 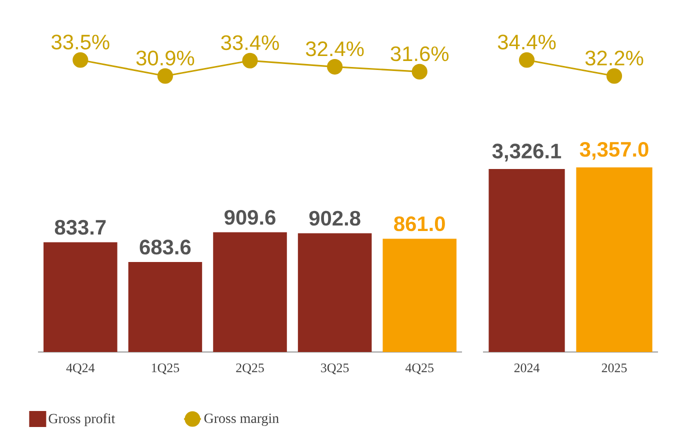 What do you see at coordinates (80, 369) in the screenshot?
I see `x-tick-label: 4Q24` at bounding box center [80, 369].